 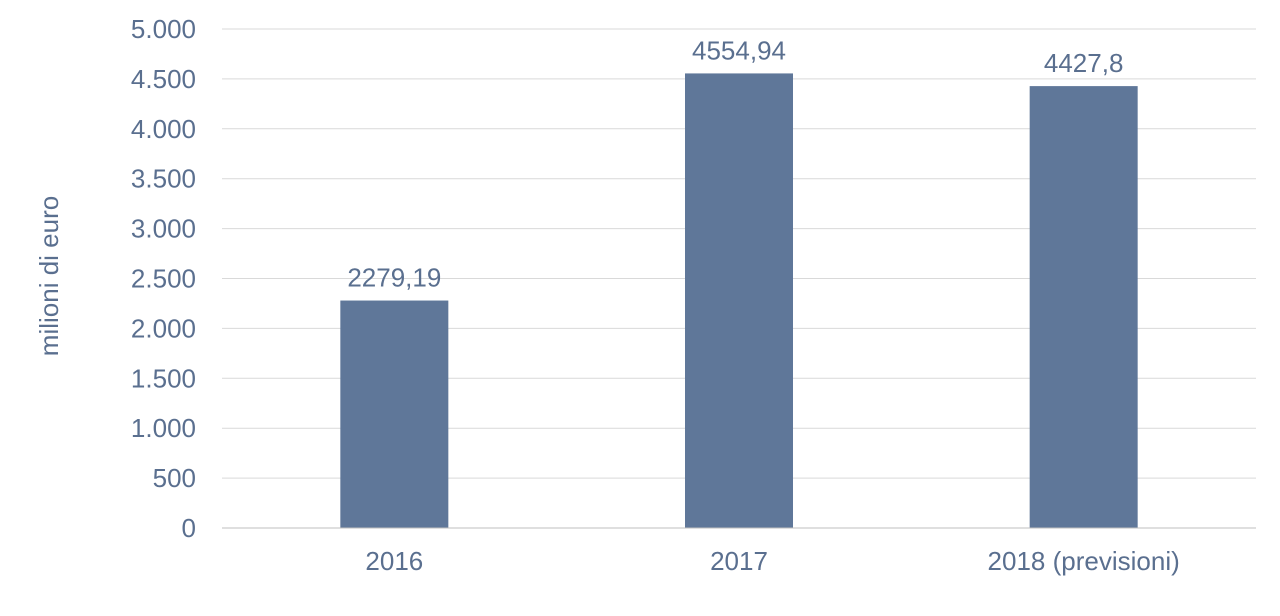 What do you see at coordinates (174, 478) in the screenshot?
I see `y-tick-label: 500` at bounding box center [174, 478].